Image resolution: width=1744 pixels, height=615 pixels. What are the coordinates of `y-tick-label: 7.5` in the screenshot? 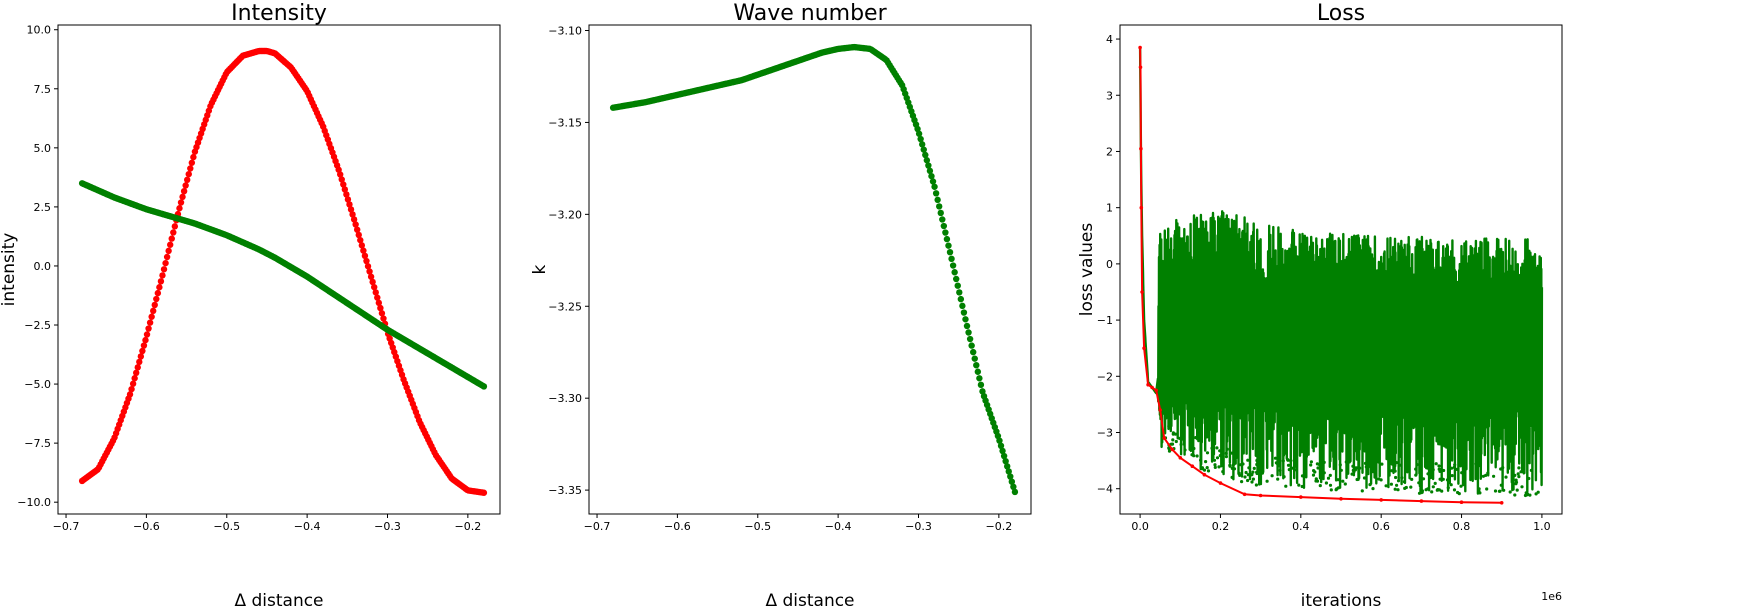 It's located at (43, 89).